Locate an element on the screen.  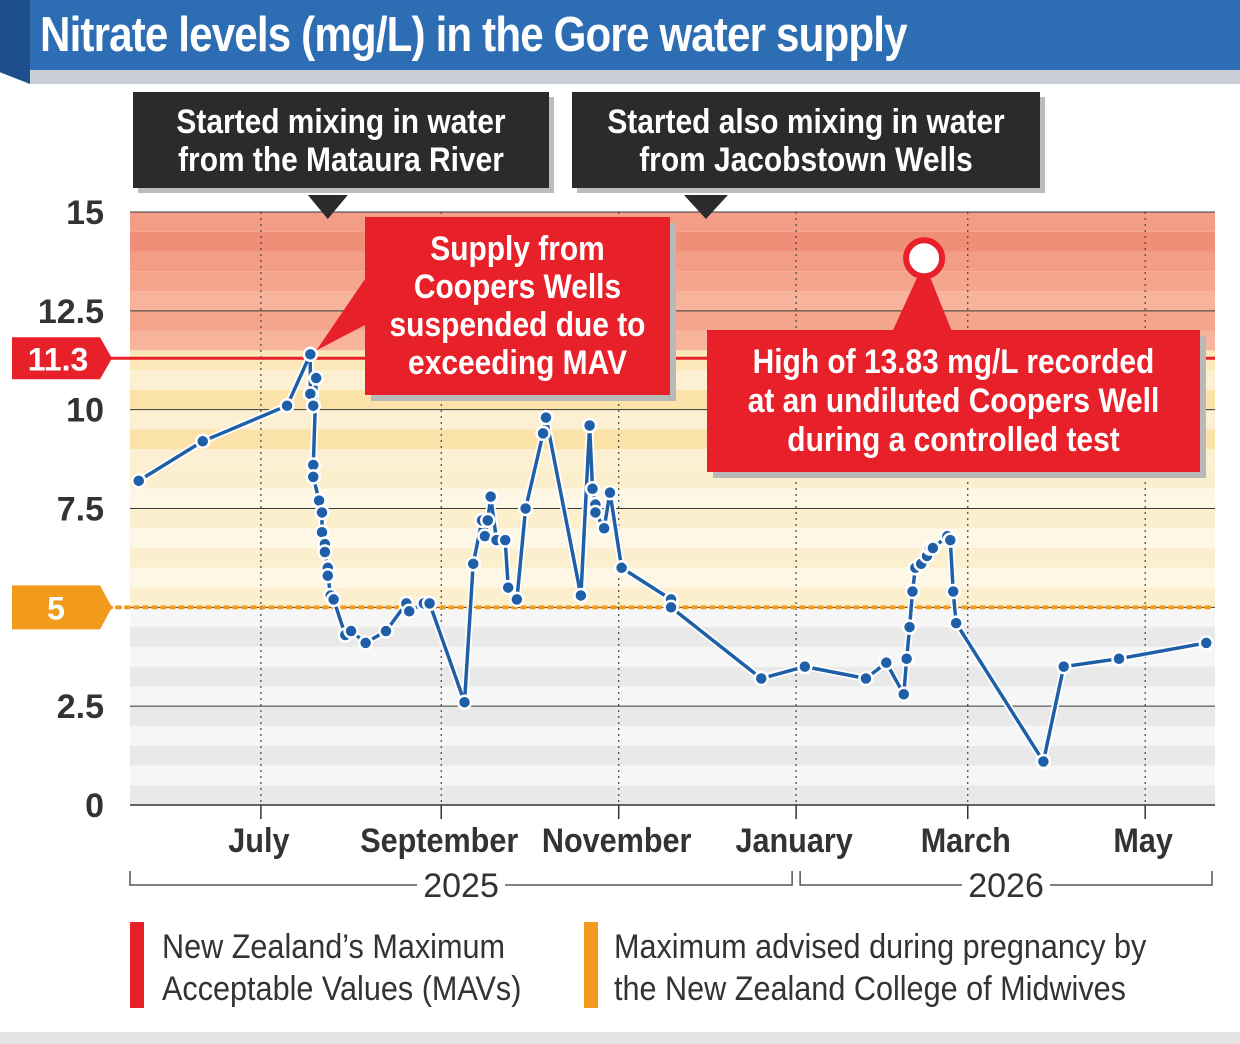
x-tick-label: November is located at coordinates (617, 841).